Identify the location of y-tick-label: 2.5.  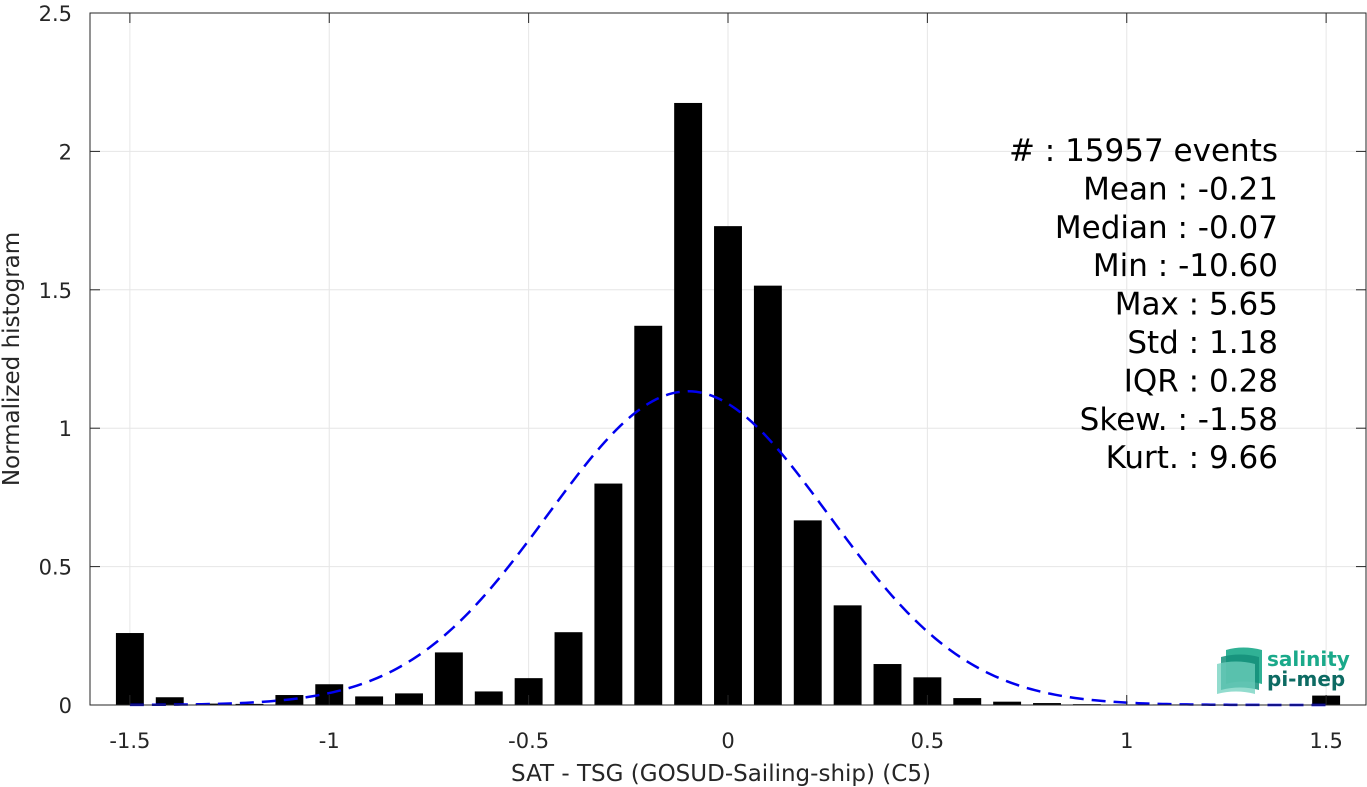
(55, 14).